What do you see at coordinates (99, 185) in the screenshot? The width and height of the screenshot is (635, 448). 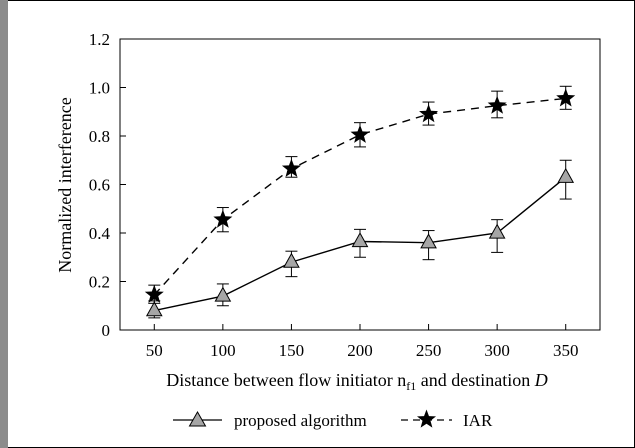 I see `y-tick-label: 0.6` at bounding box center [99, 185].